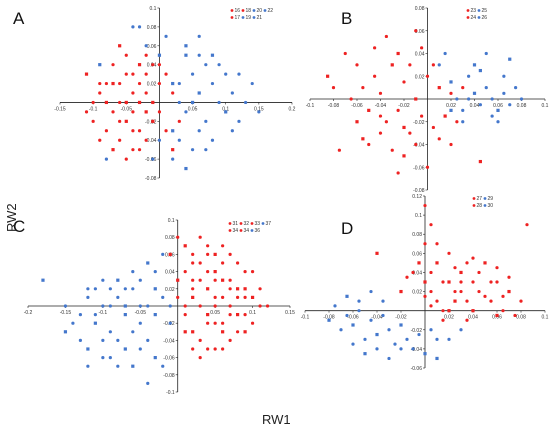  Describe the element at coordinates (247, 224) in the screenshot. I see `legend-entry: 32` at that location.